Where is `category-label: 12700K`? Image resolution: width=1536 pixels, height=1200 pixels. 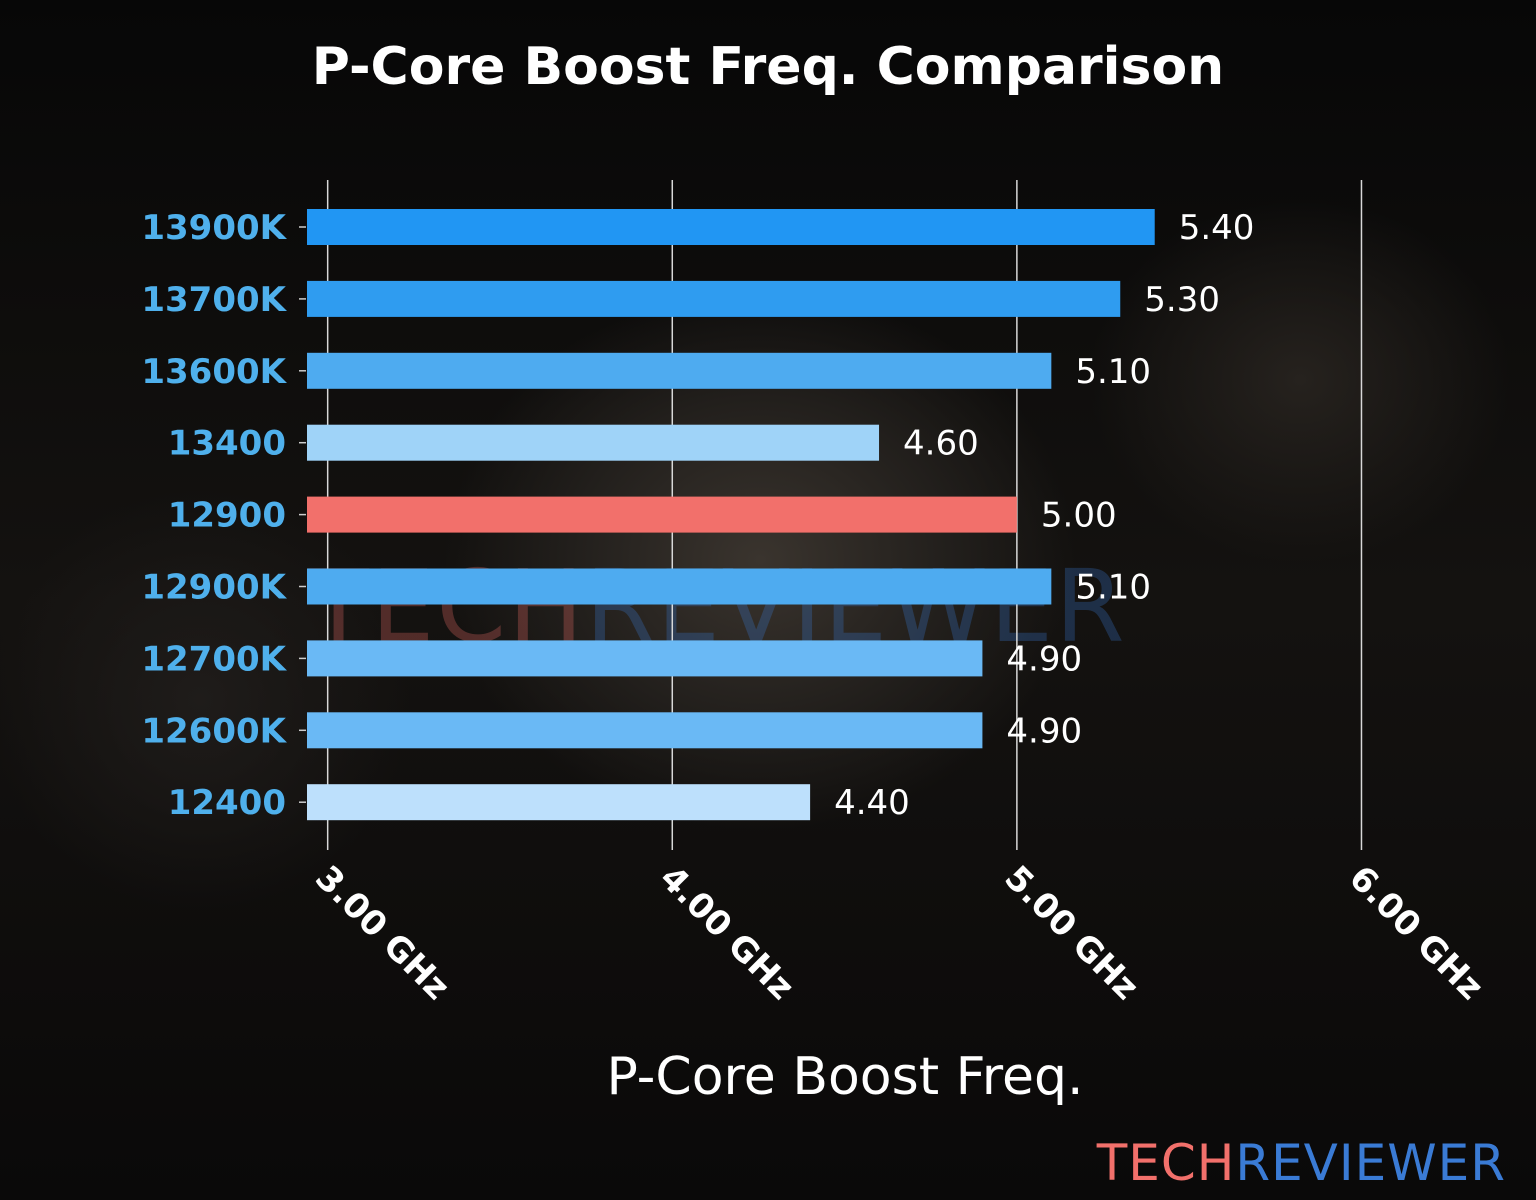 category-label: 12700K is located at coordinates (214, 659).